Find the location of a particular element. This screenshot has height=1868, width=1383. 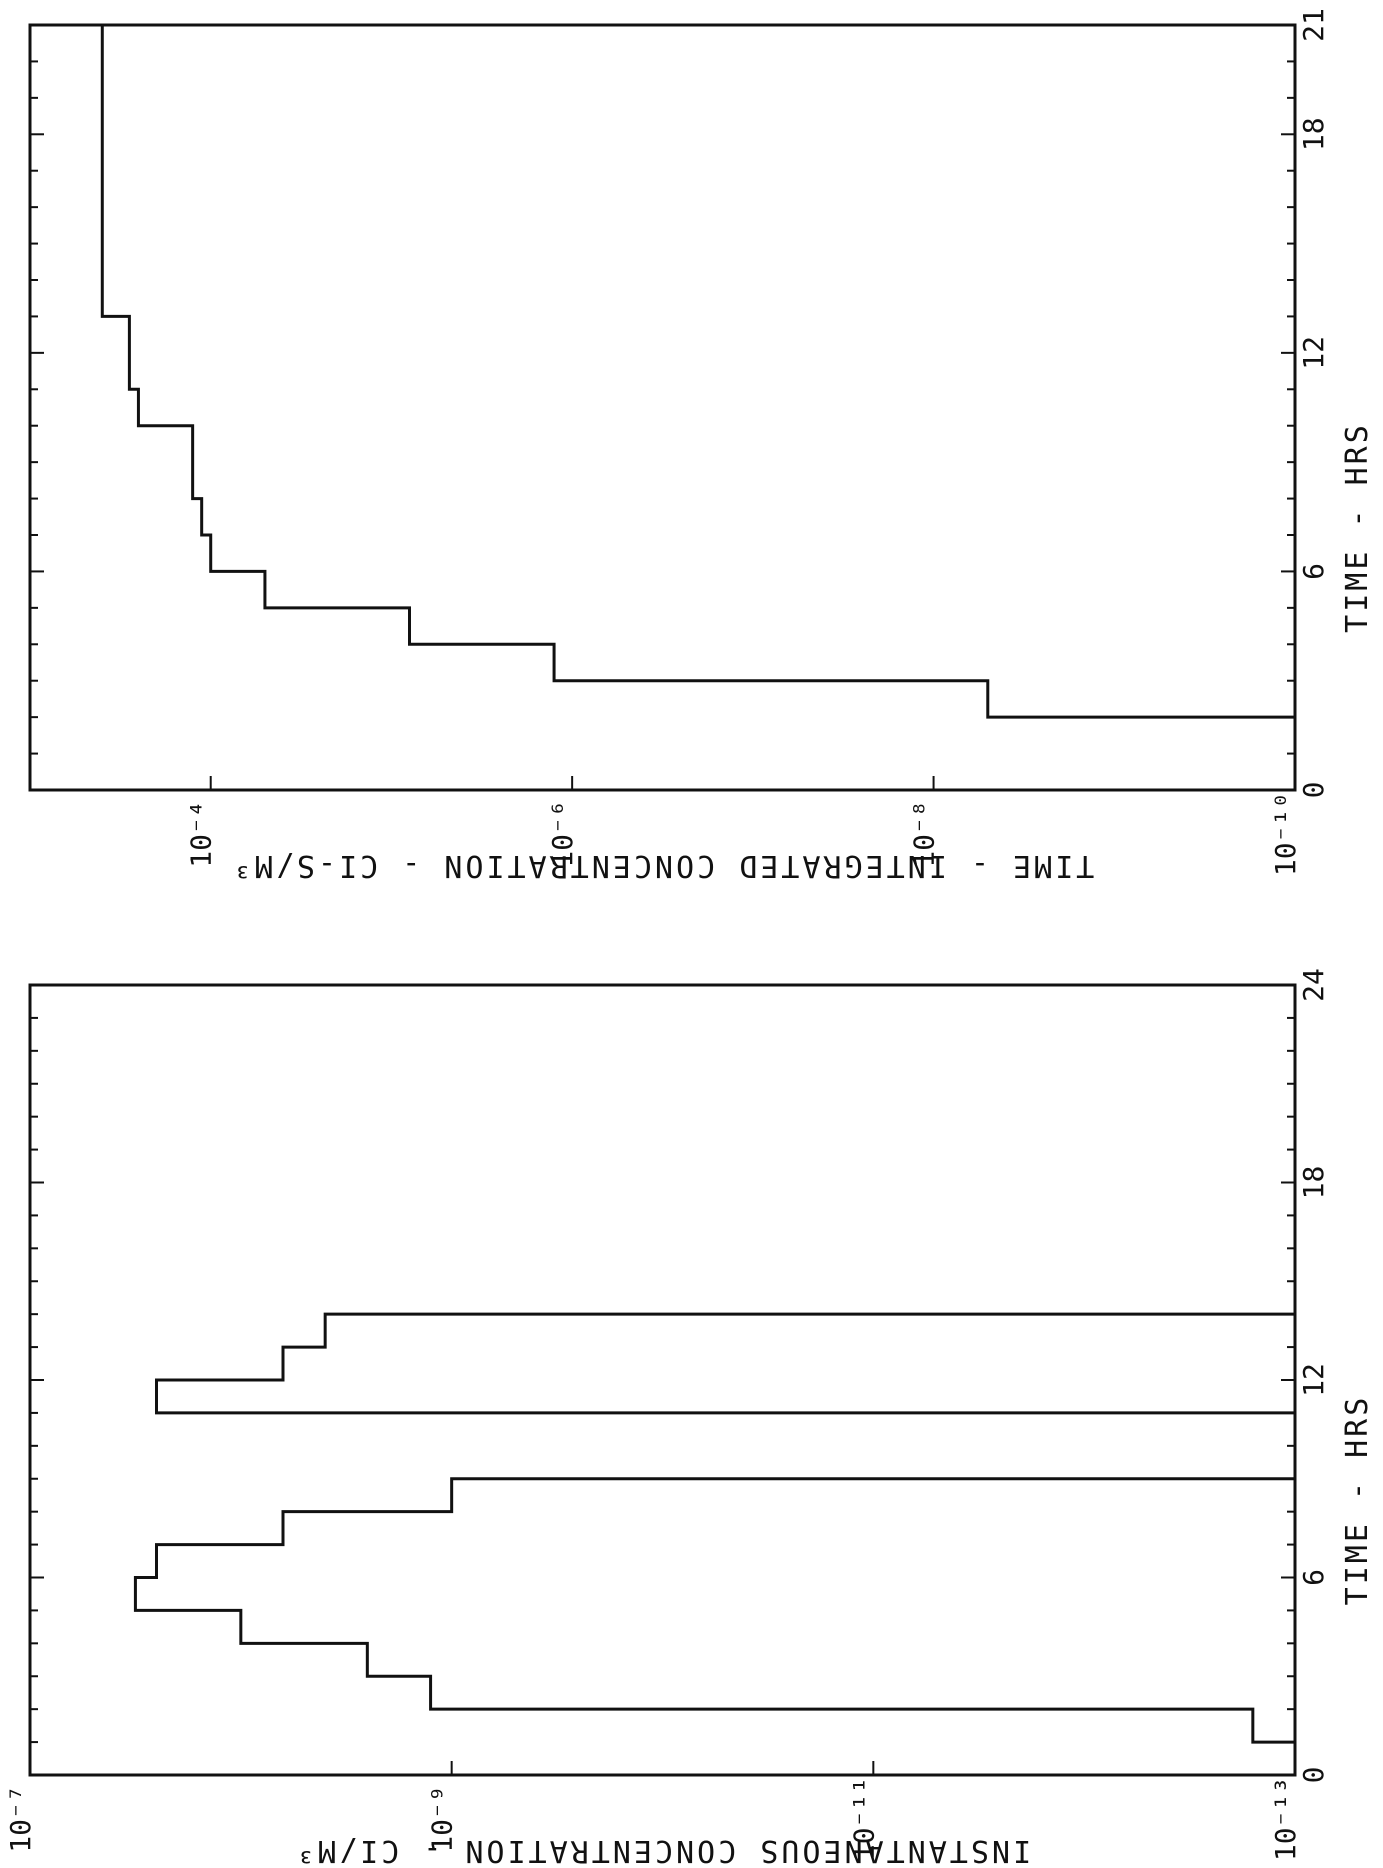

y-tick-label: 10⁻¹³ is located at coordinates (1285, 1819).